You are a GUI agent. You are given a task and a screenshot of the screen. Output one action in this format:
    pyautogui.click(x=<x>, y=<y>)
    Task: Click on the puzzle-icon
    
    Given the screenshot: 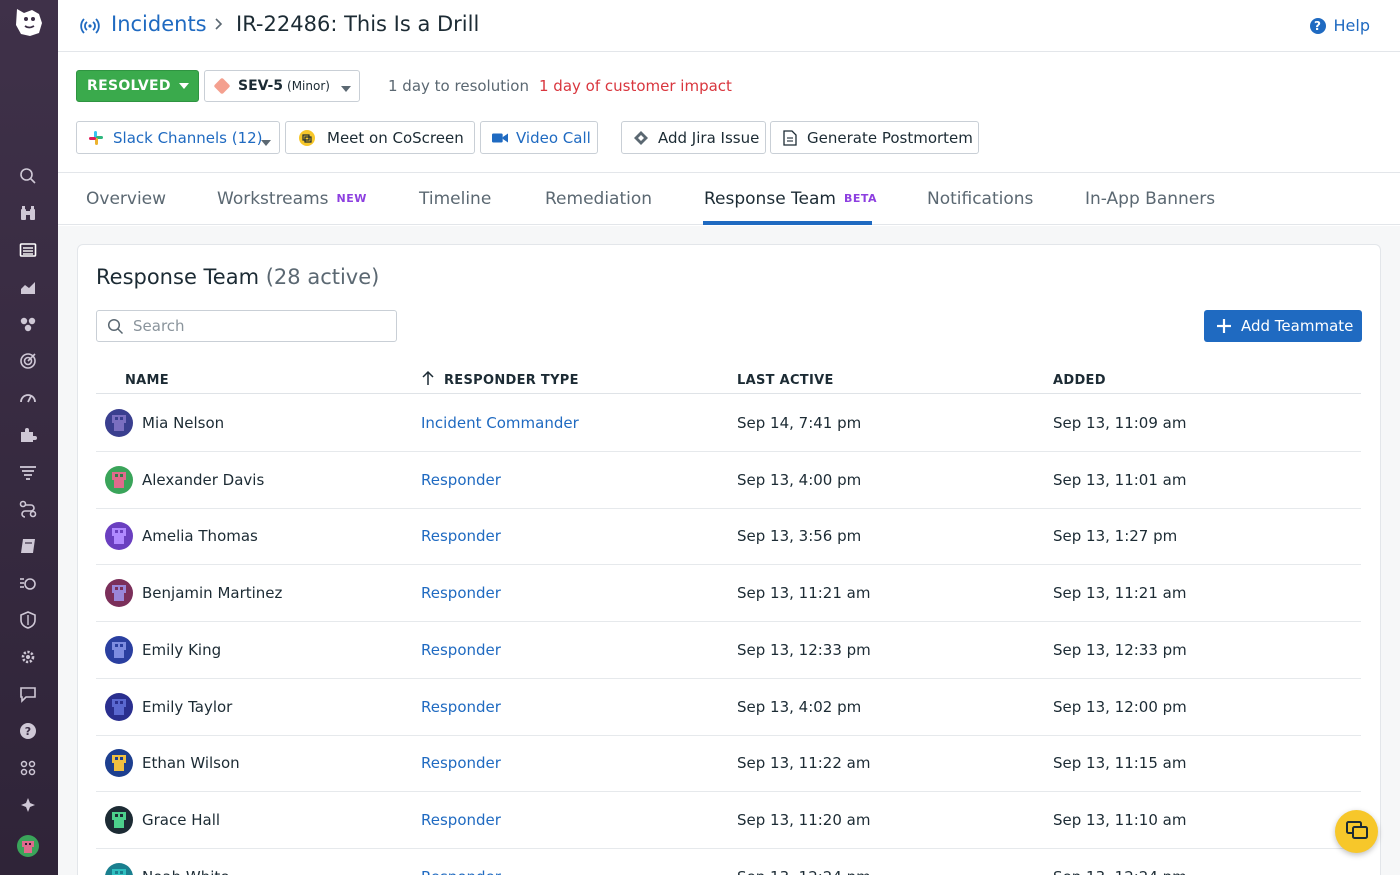 What is the action you would take?
    pyautogui.click(x=28, y=435)
    